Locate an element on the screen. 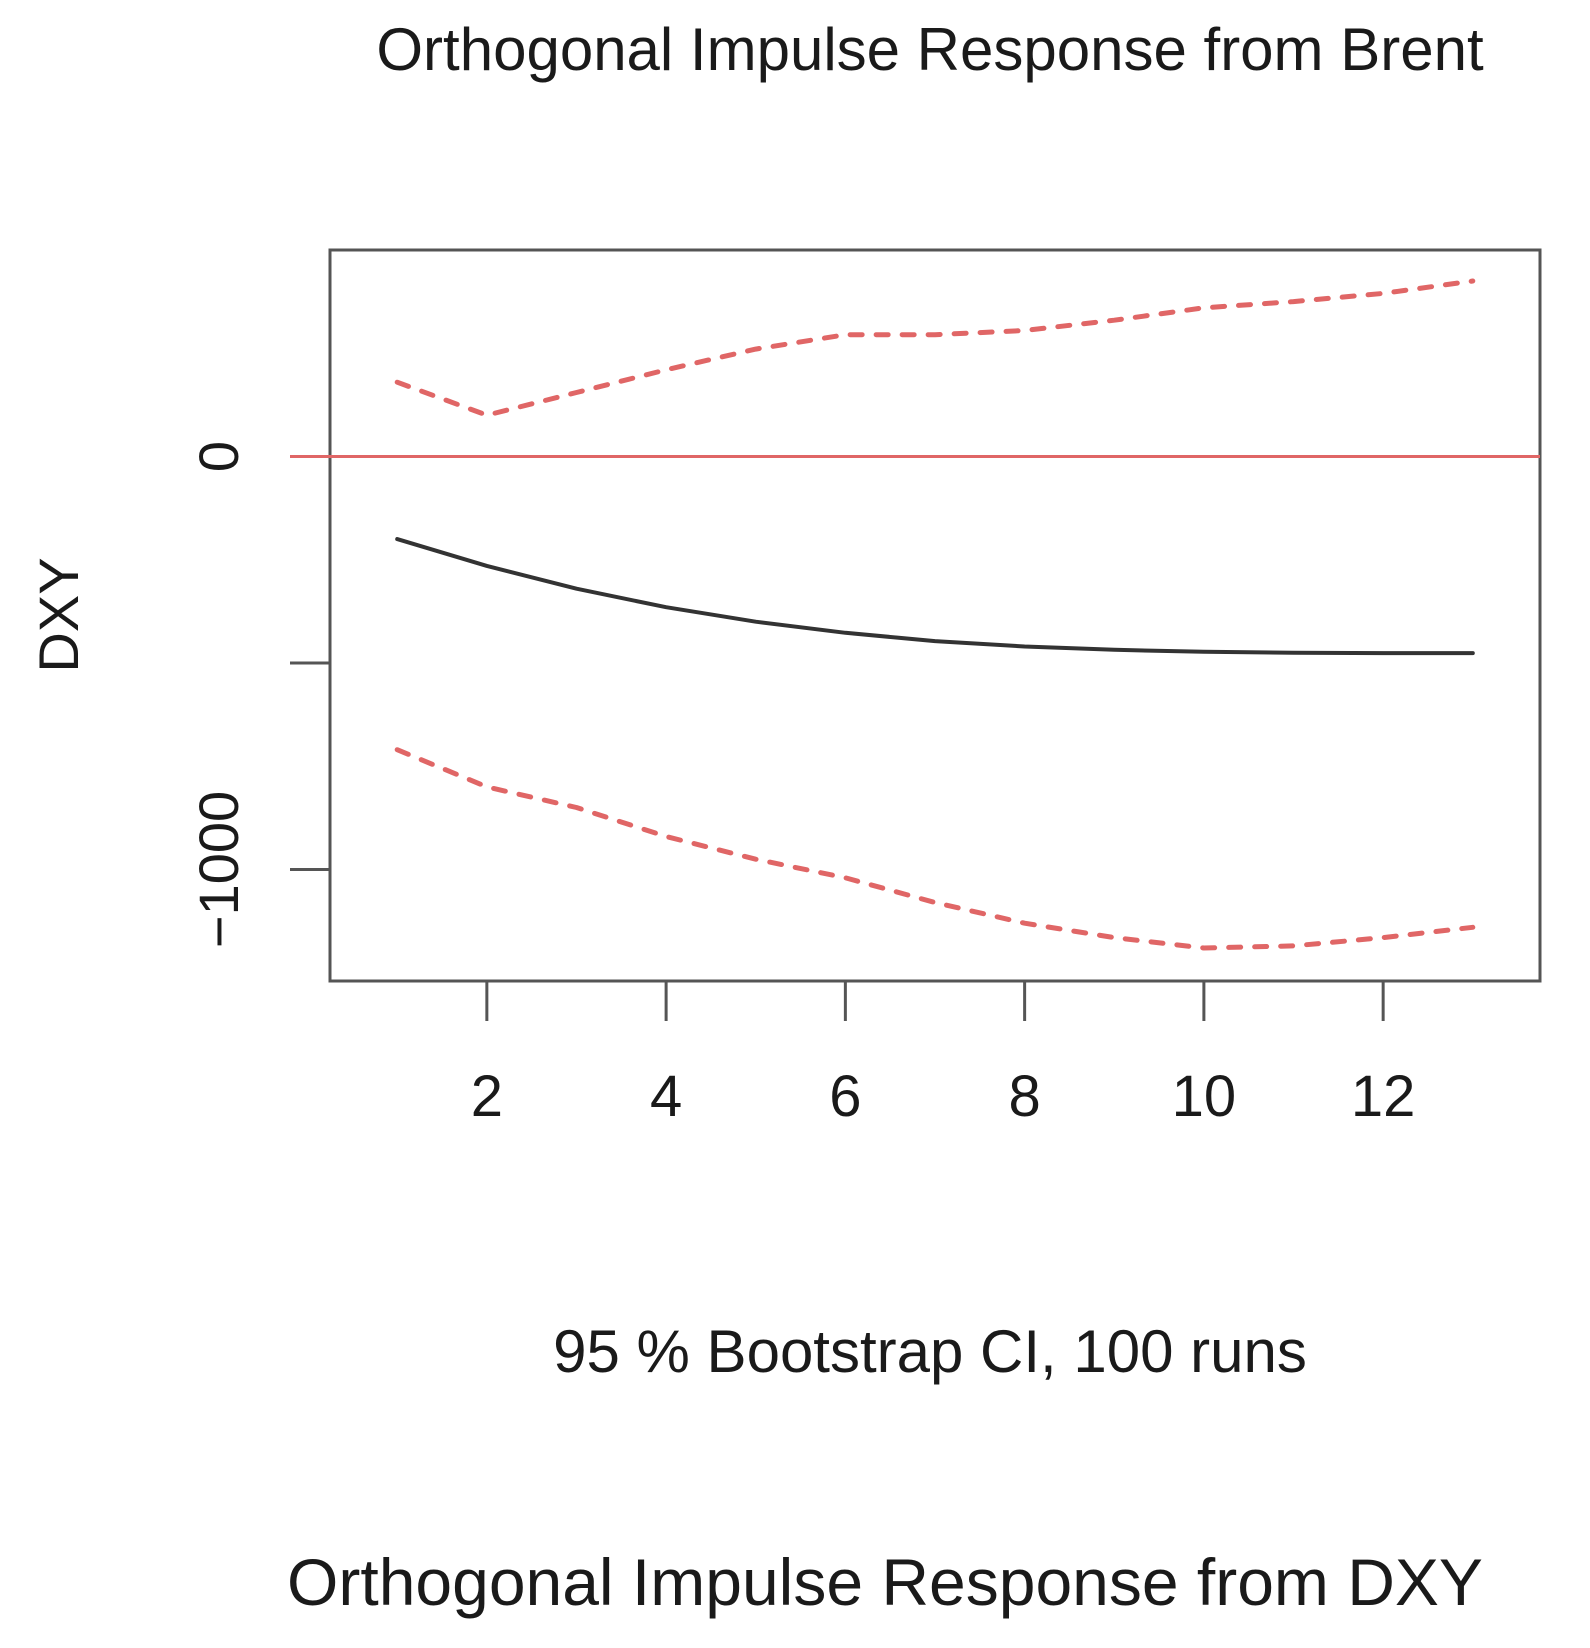 This screenshot has height=1648, width=1590. x-tick-label: 4 is located at coordinates (666, 1096).